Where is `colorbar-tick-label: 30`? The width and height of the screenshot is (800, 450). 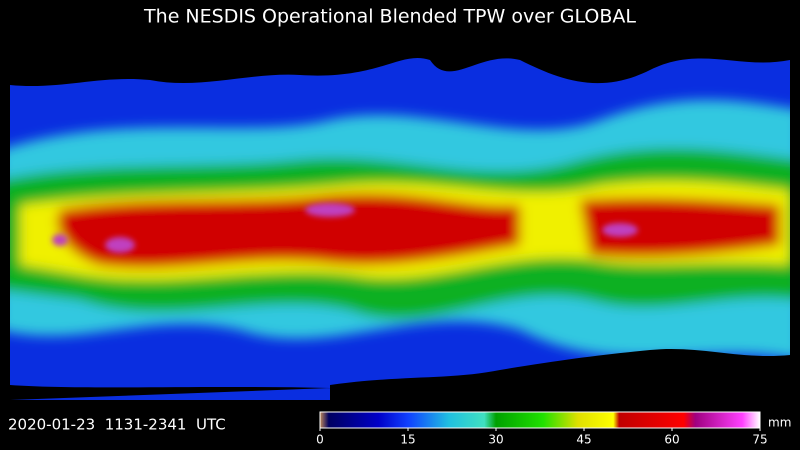 colorbar-tick-label: 30 is located at coordinates (495, 440).